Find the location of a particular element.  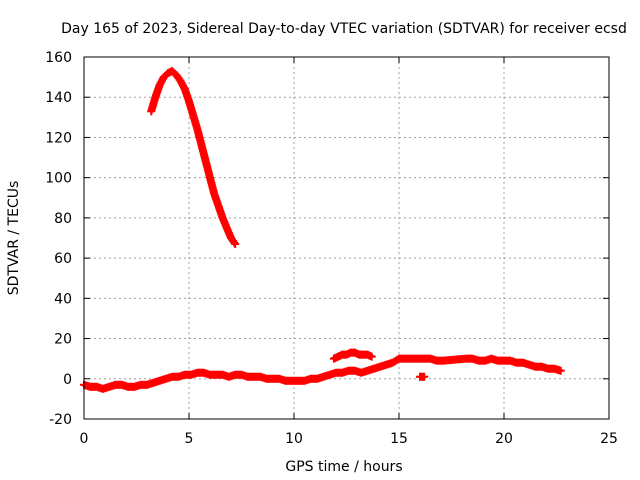

marker-isolated is located at coordinates (424, 376).